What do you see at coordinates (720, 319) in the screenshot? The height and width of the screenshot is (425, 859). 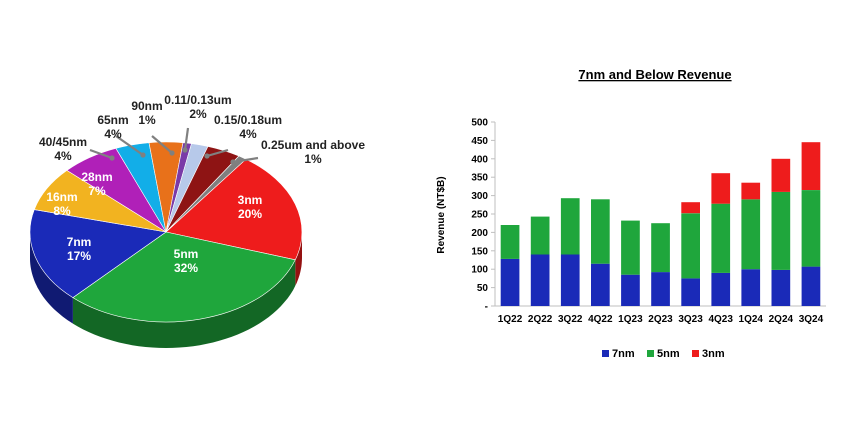 I see `x-tick-label: 4Q23` at bounding box center [720, 319].